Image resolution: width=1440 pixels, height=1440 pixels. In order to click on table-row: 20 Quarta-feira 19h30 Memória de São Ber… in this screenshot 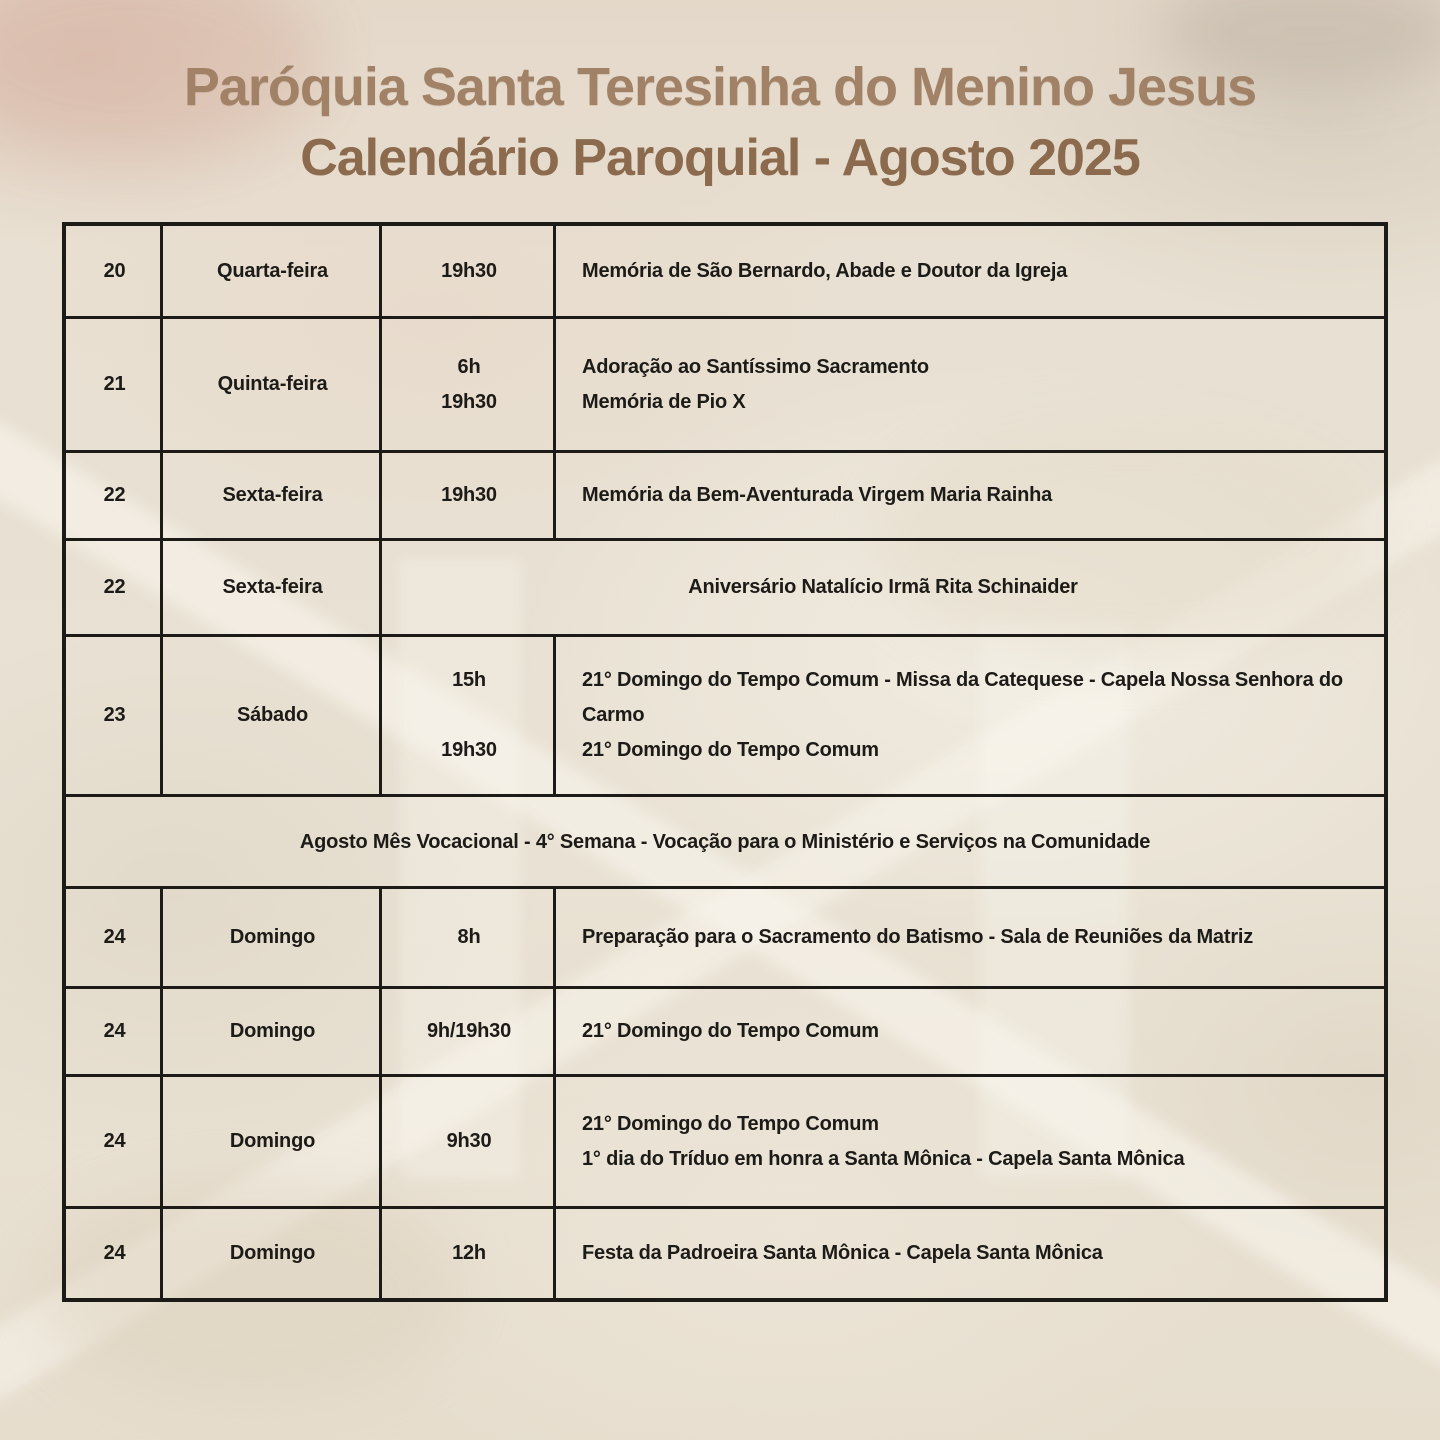, I will do `click(725, 271)`.